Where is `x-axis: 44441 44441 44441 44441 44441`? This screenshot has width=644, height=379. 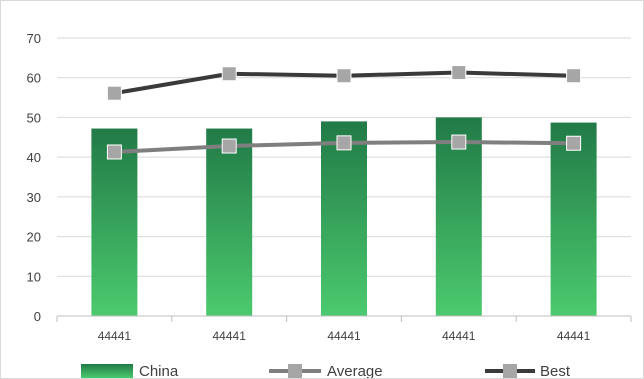 x-axis: 44441 44441 44441 44441 44441 is located at coordinates (344, 329).